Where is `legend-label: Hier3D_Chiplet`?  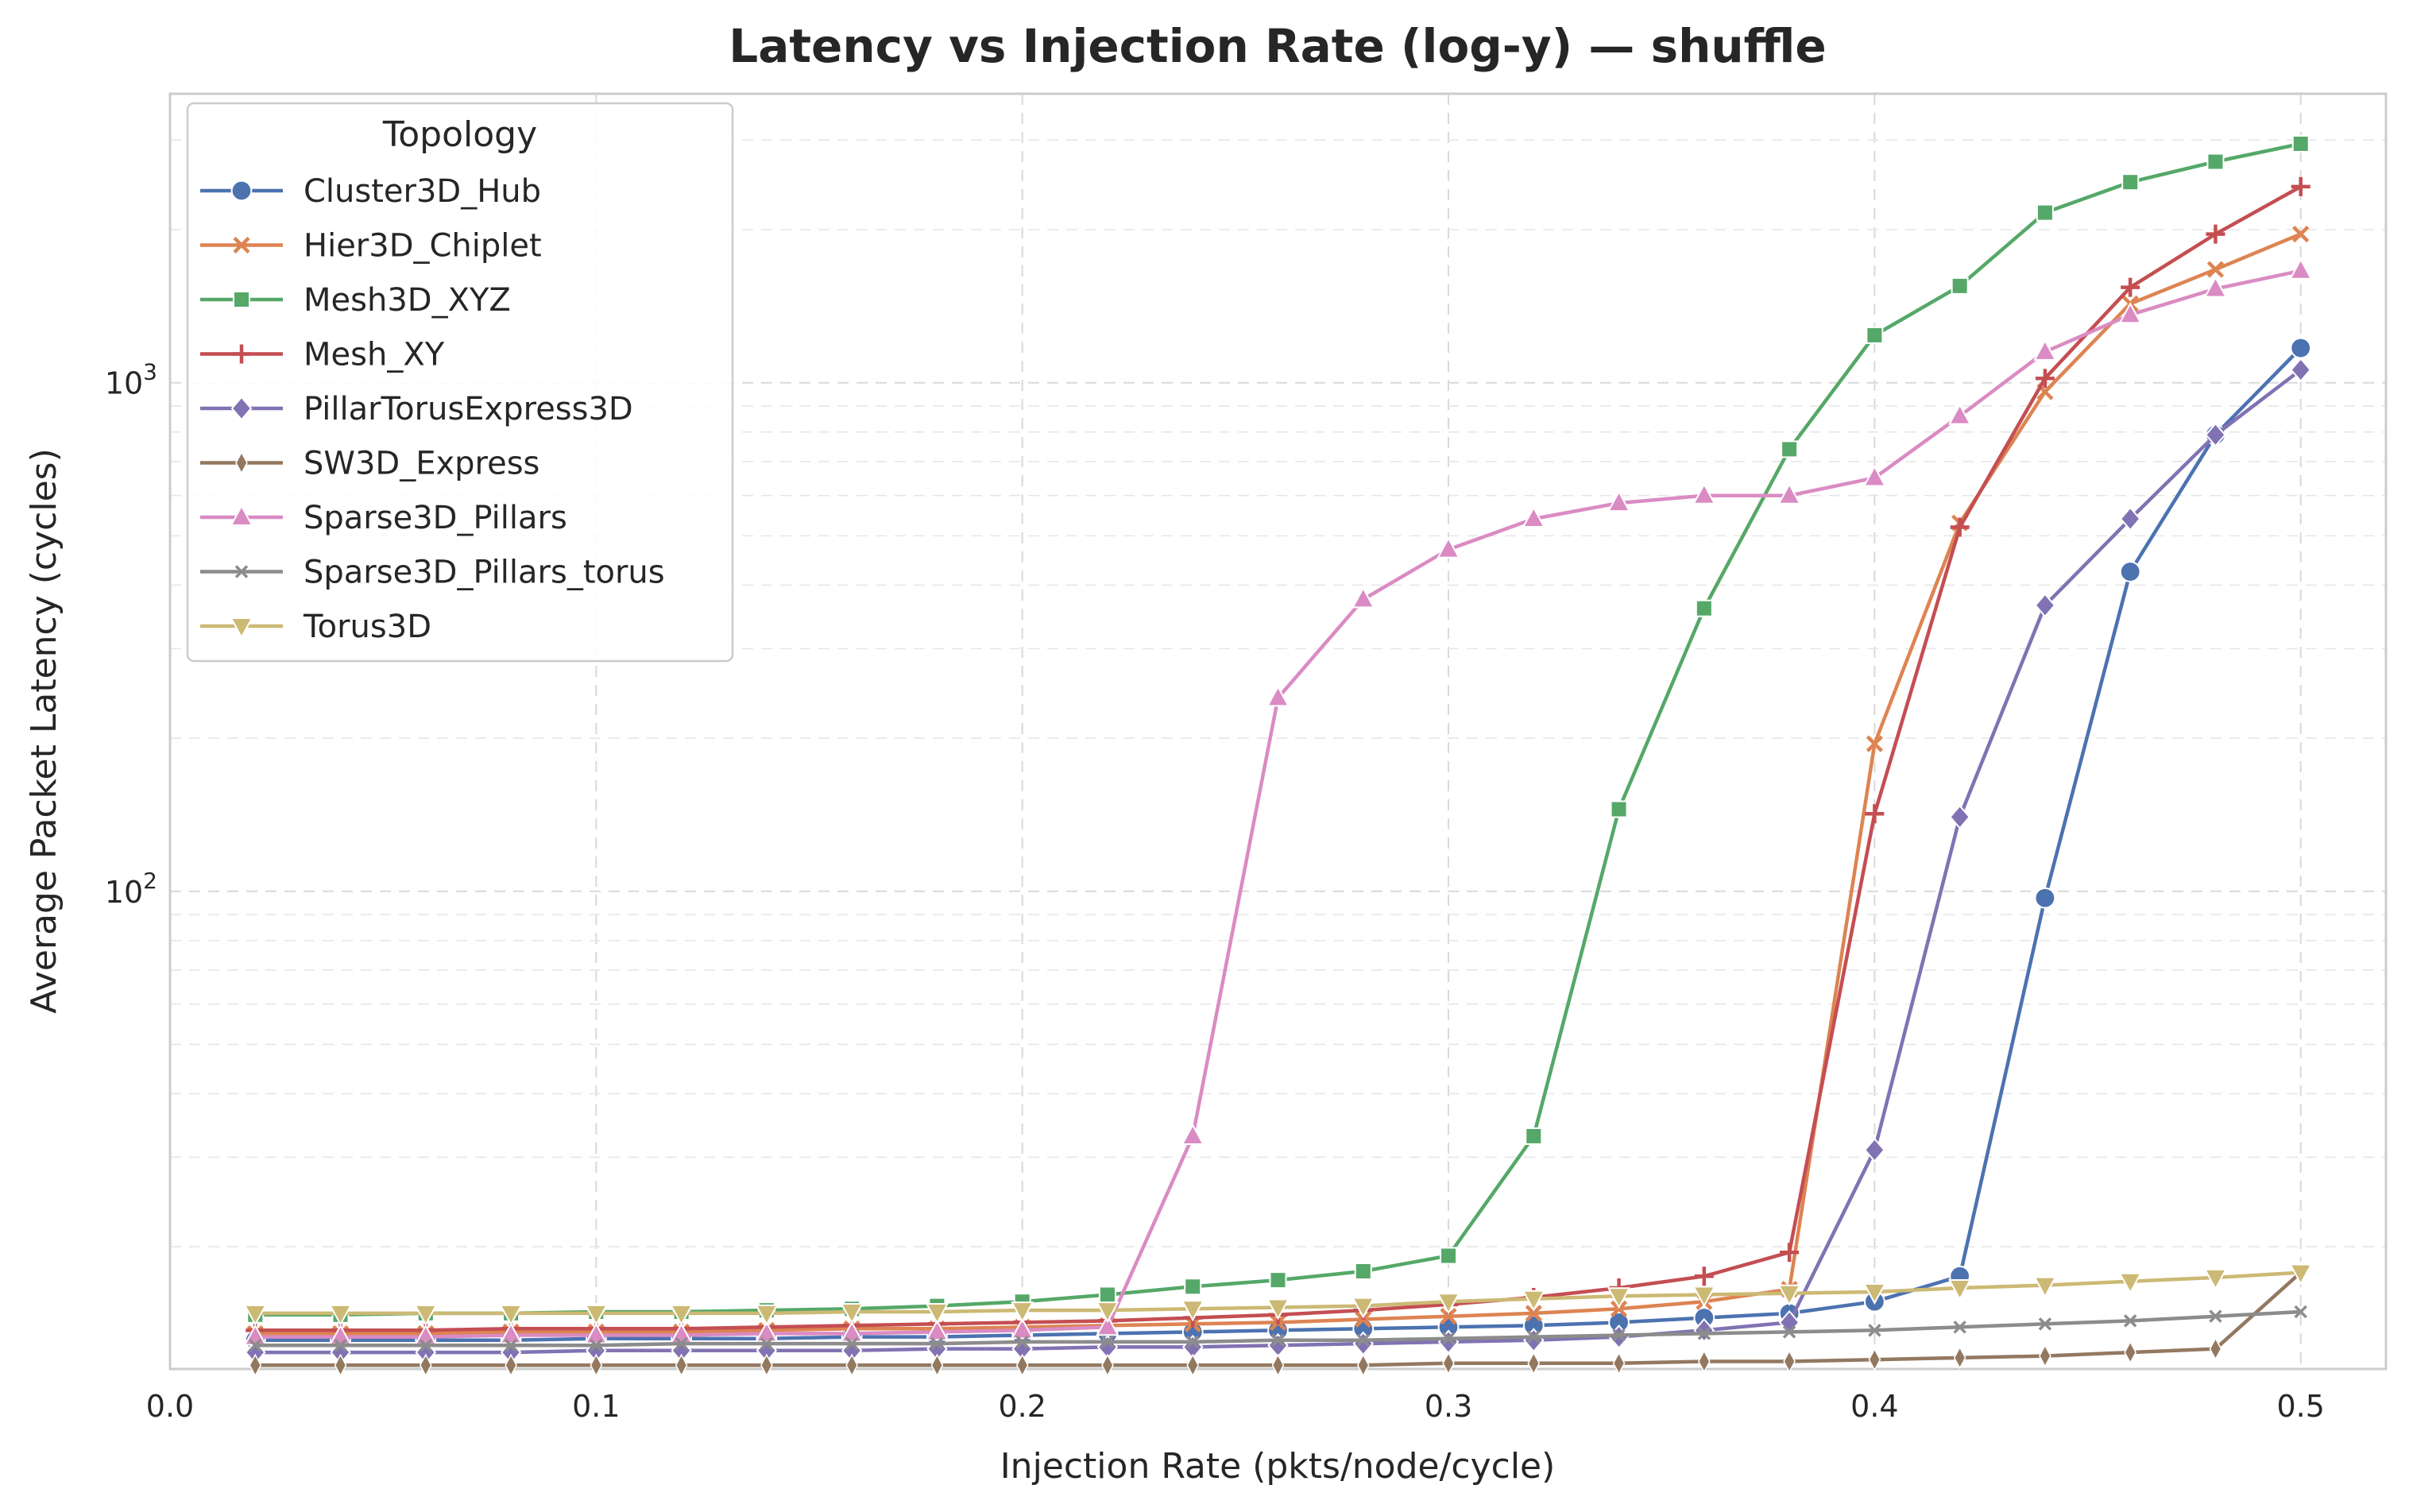 legend-label: Hier3D_Chiplet is located at coordinates (423, 246).